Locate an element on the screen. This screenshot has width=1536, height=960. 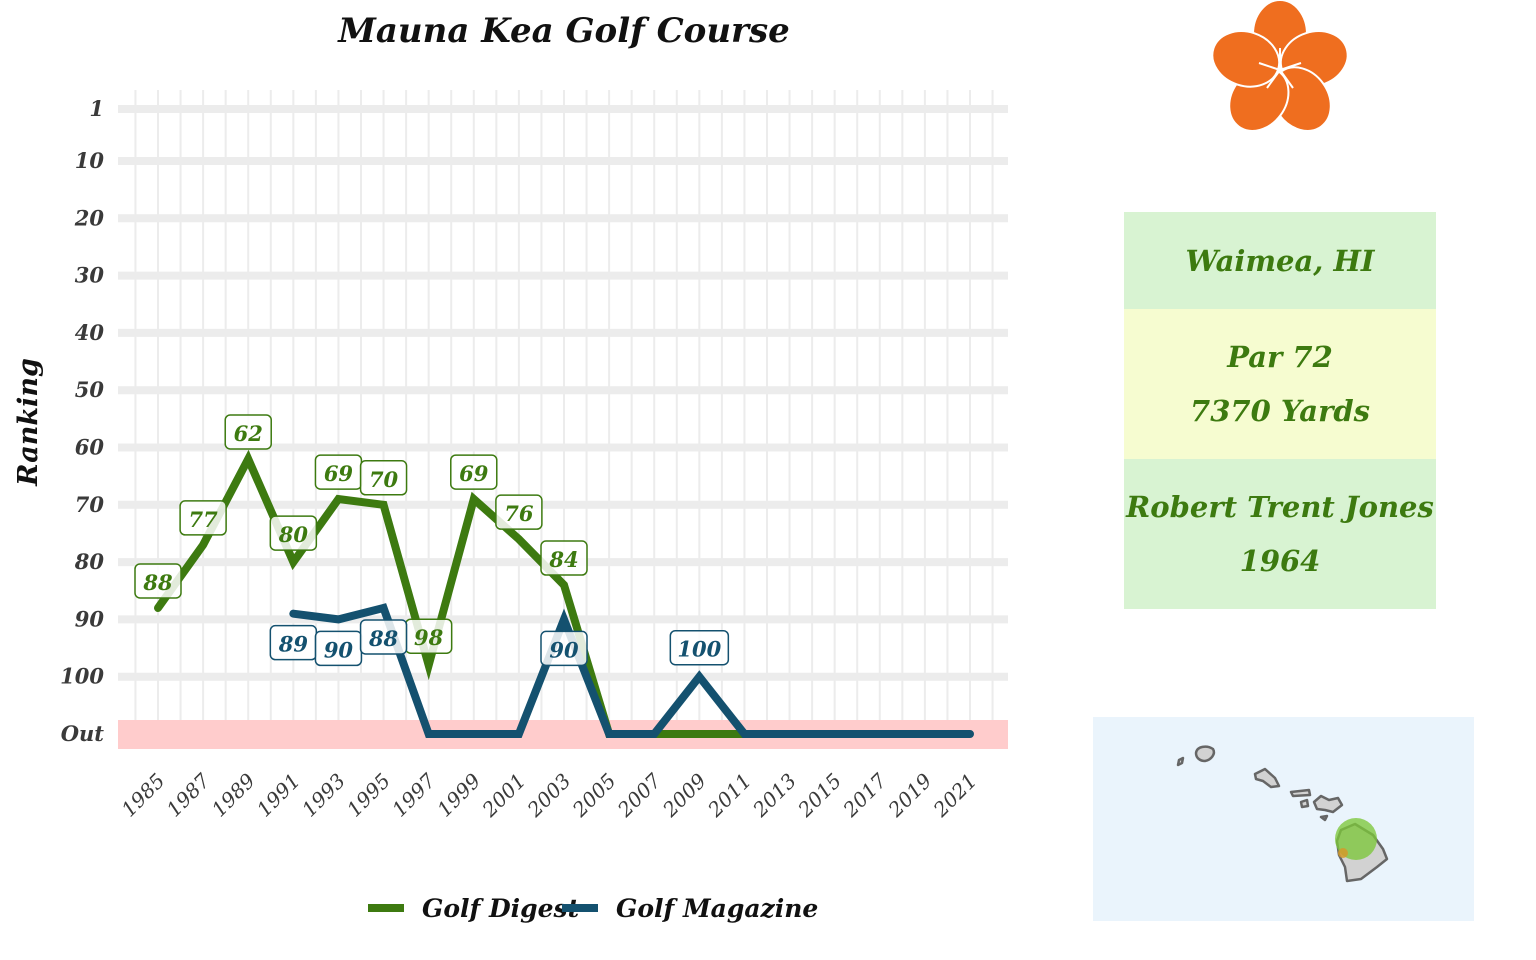
oahu-island is located at coordinates (1267, 778).